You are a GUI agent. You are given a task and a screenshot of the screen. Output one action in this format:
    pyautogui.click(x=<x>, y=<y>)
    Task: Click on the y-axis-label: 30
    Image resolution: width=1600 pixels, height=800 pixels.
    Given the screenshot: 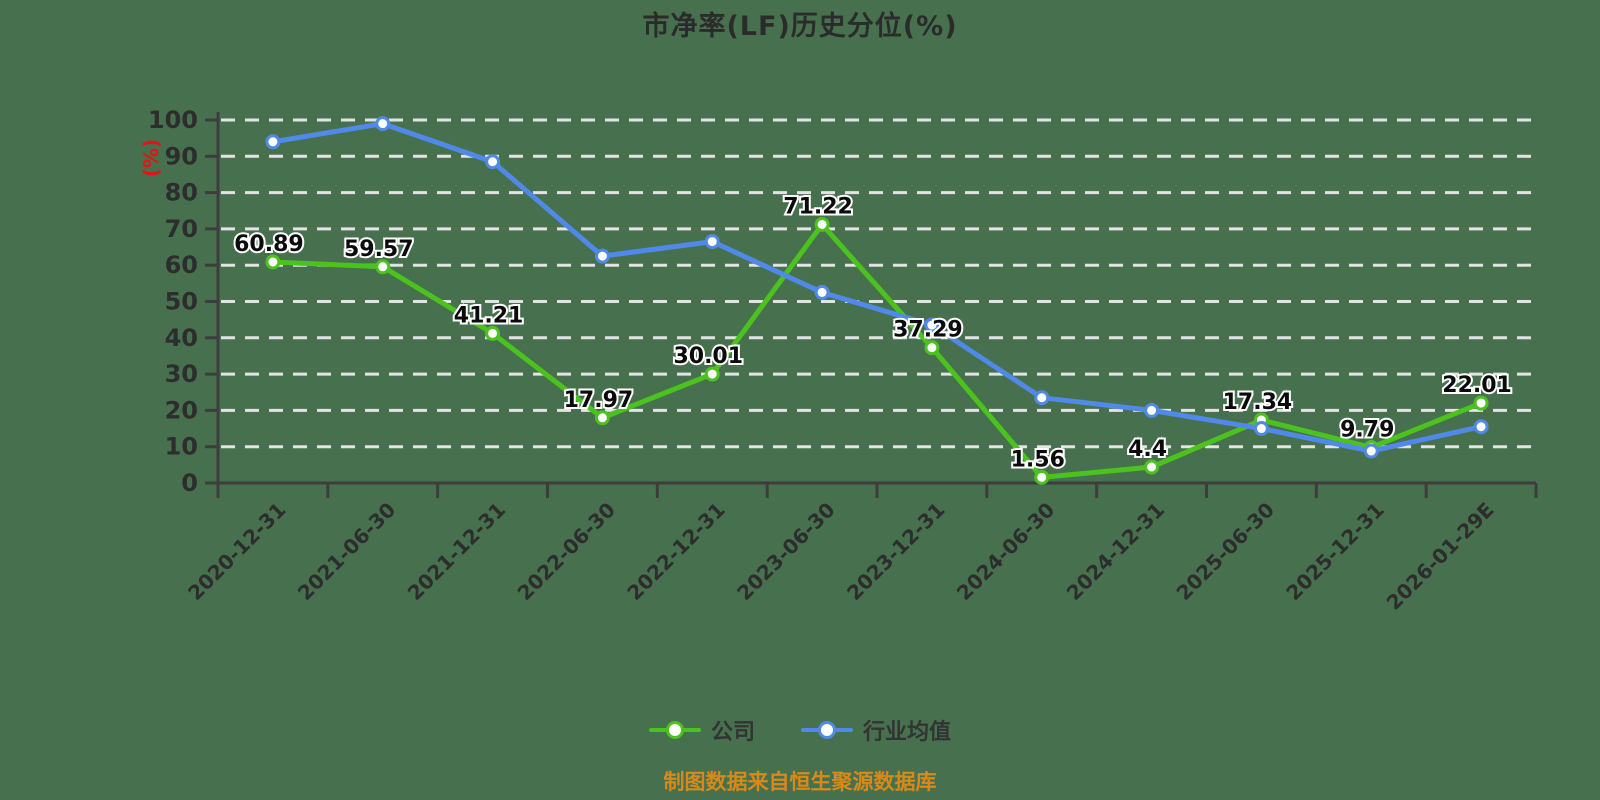 What is the action you would take?
    pyautogui.click(x=181, y=374)
    